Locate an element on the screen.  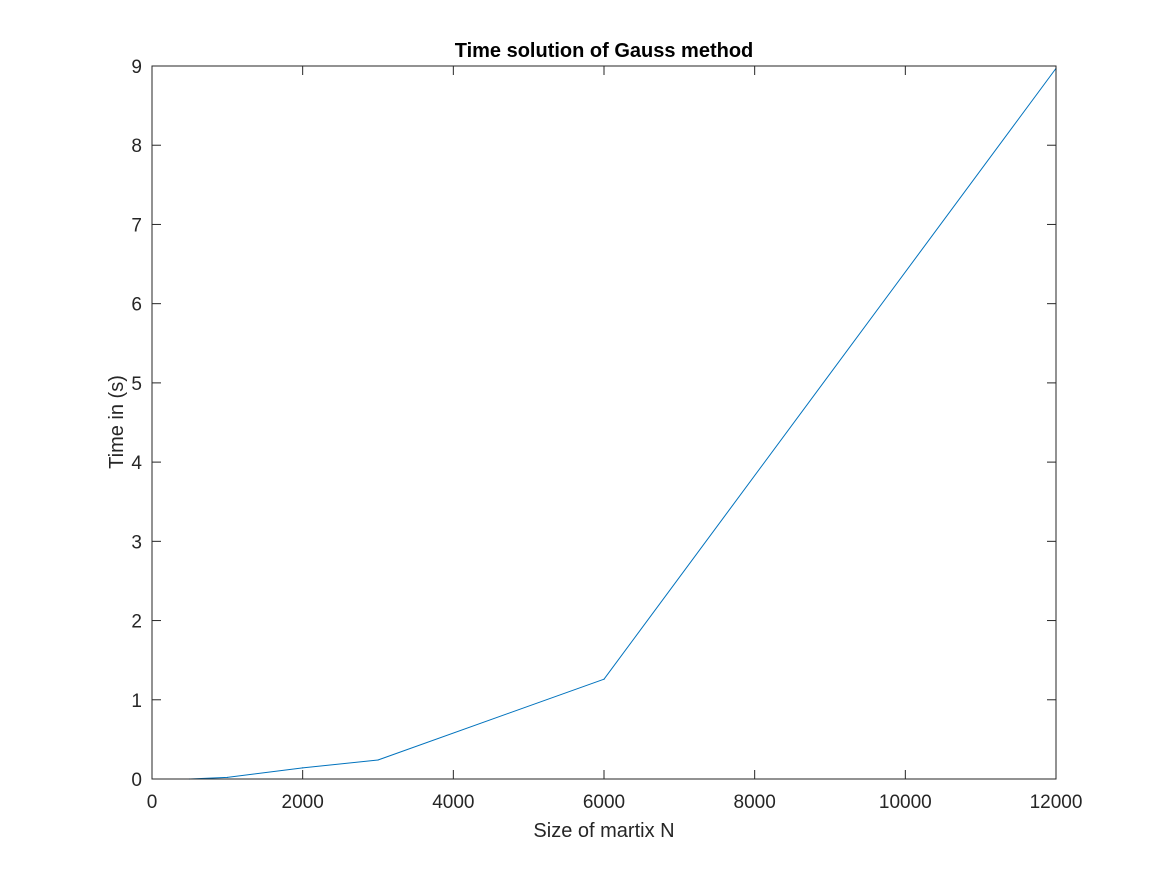
x-tick-label: 8000 is located at coordinates (755, 802).